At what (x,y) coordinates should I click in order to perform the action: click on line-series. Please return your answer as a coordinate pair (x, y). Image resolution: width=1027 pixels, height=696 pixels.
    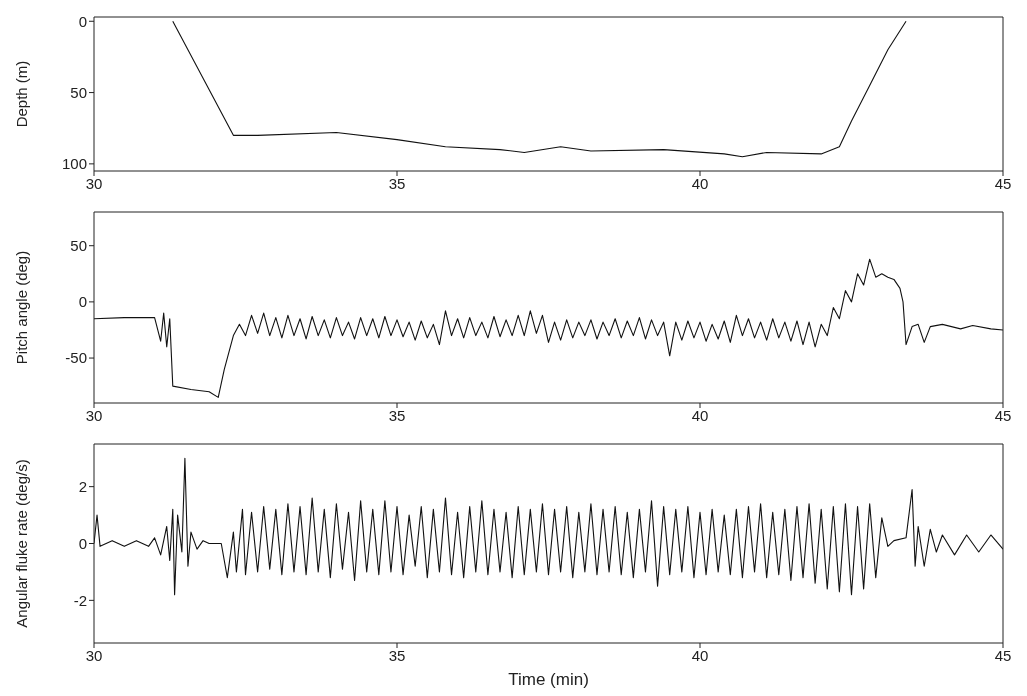
    Looking at the image, I should click on (539, 89).